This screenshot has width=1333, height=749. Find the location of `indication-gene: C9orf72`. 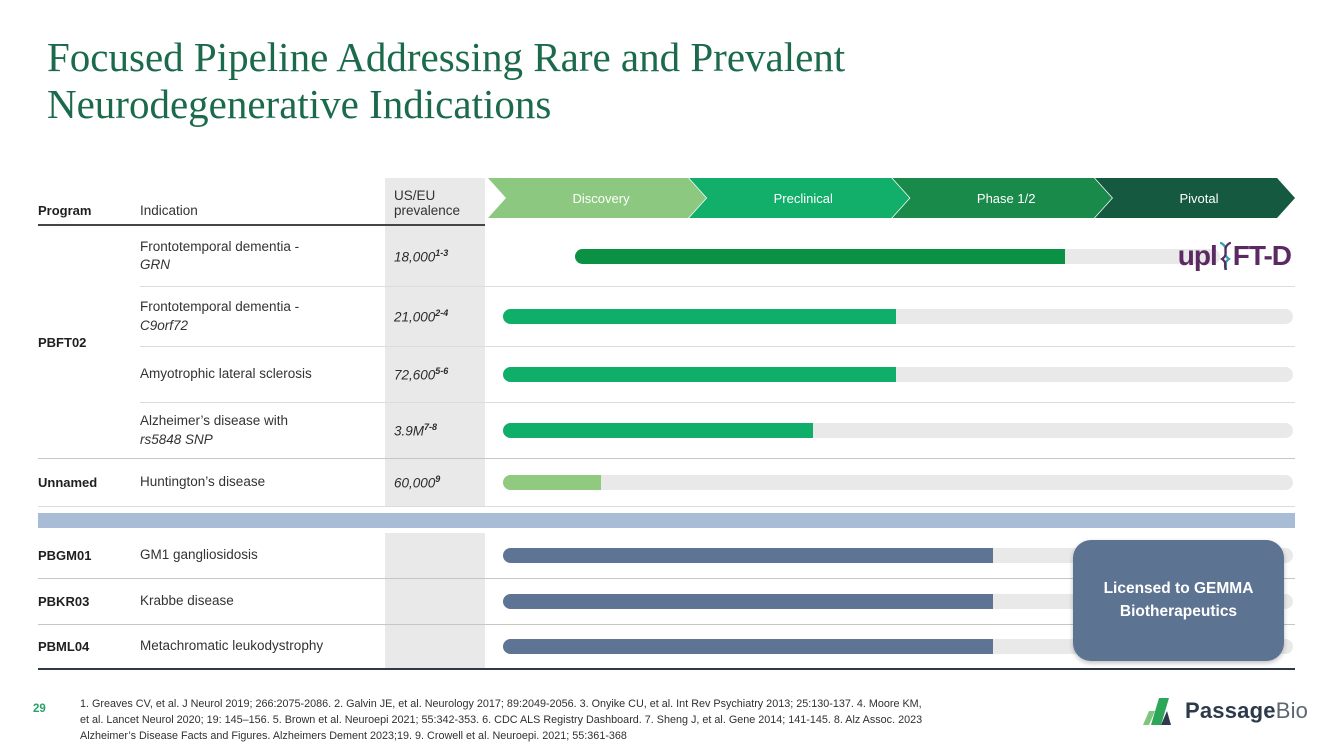

indication-gene: C9orf72 is located at coordinates (164, 325).